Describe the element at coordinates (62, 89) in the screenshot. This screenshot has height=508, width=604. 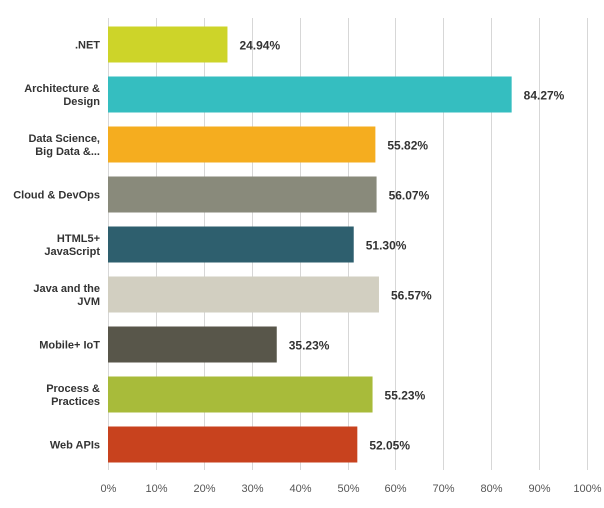
I see `category-label: Architecture &` at that location.